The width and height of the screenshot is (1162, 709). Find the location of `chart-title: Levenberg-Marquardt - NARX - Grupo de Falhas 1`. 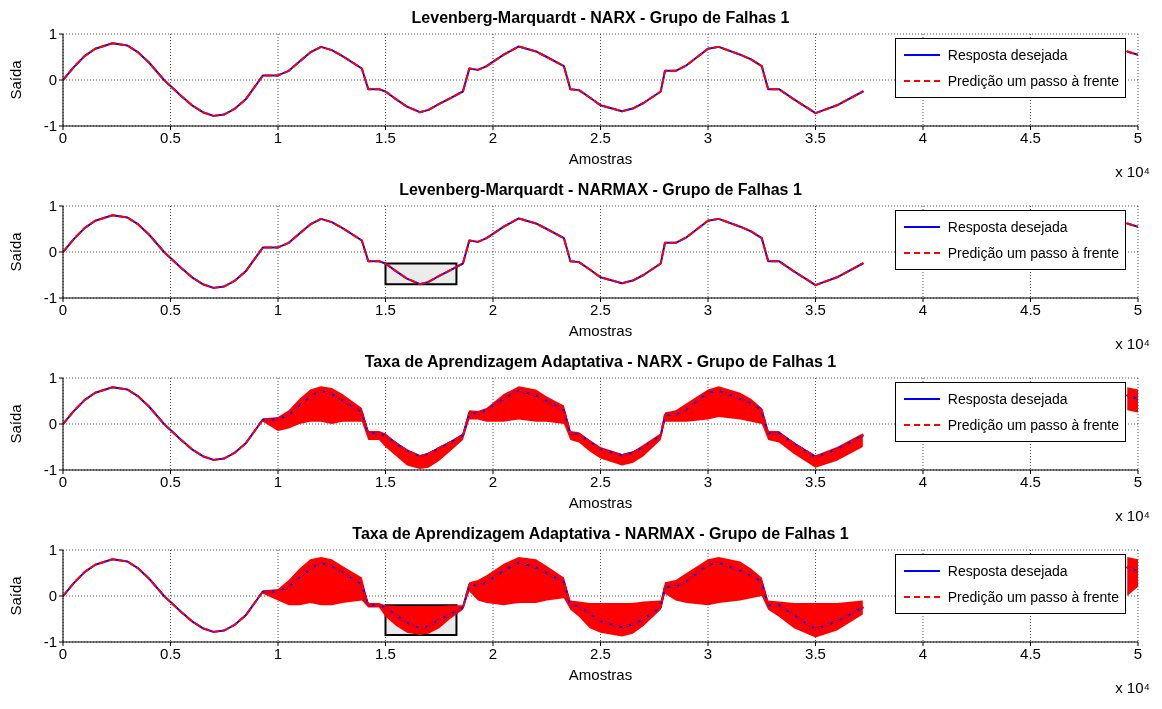

chart-title: Levenberg-Marquardt - NARX - Grupo de Falhas 1 is located at coordinates (600, 17).